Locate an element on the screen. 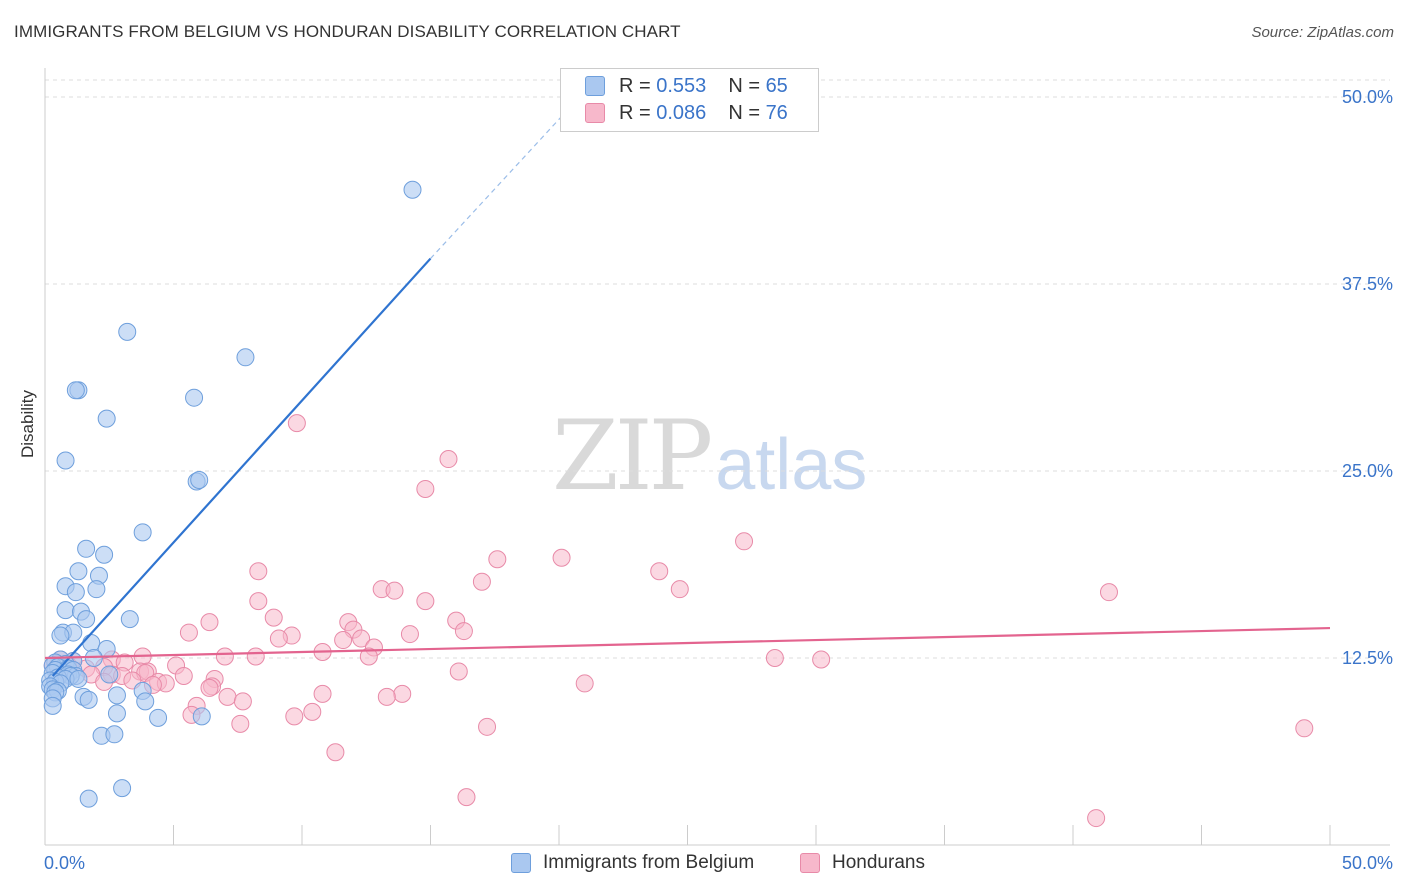 The image size is (1406, 892). source-label: Source: ZipAtlas.com is located at coordinates (1322, 32).